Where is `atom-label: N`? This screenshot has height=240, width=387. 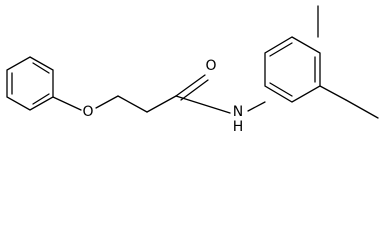 atom-label: N is located at coordinates (238, 112).